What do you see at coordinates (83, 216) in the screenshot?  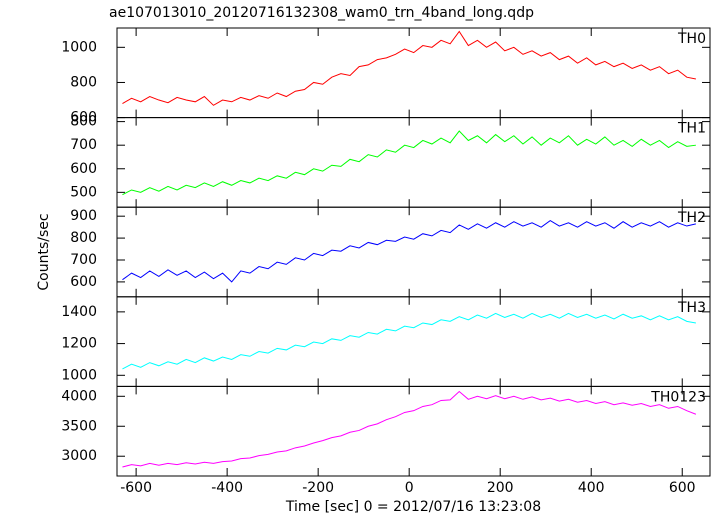 I see `y-tick-label: 900` at bounding box center [83, 216].